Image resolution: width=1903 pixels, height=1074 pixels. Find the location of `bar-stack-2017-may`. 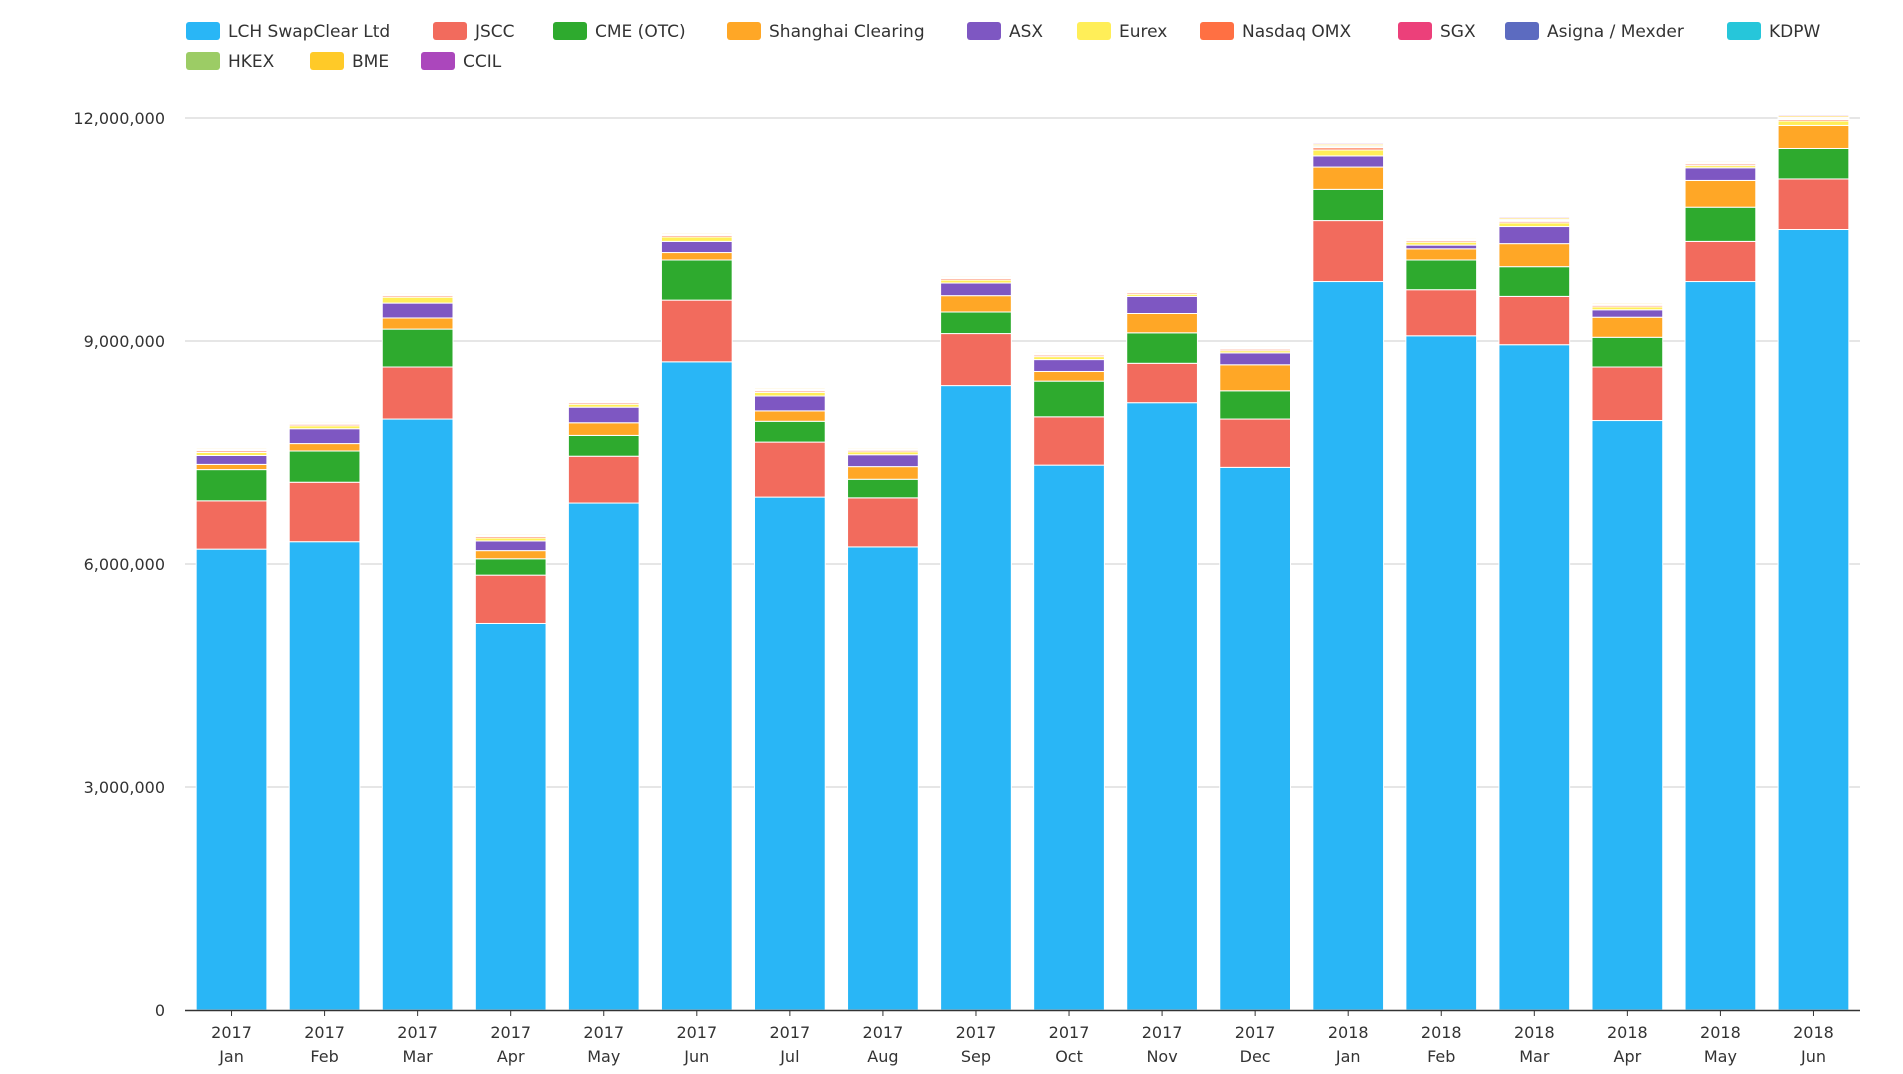

bar-stack-2017-may is located at coordinates (603, 704).